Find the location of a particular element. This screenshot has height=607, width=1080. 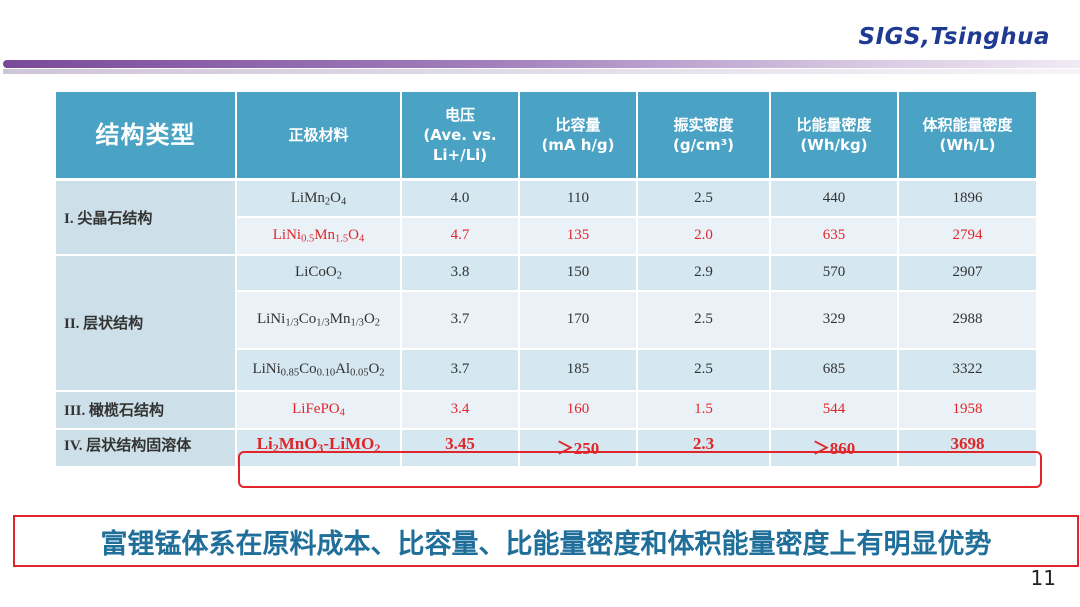

volumetric-energy-cell: 2988 is located at coordinates (968, 320).